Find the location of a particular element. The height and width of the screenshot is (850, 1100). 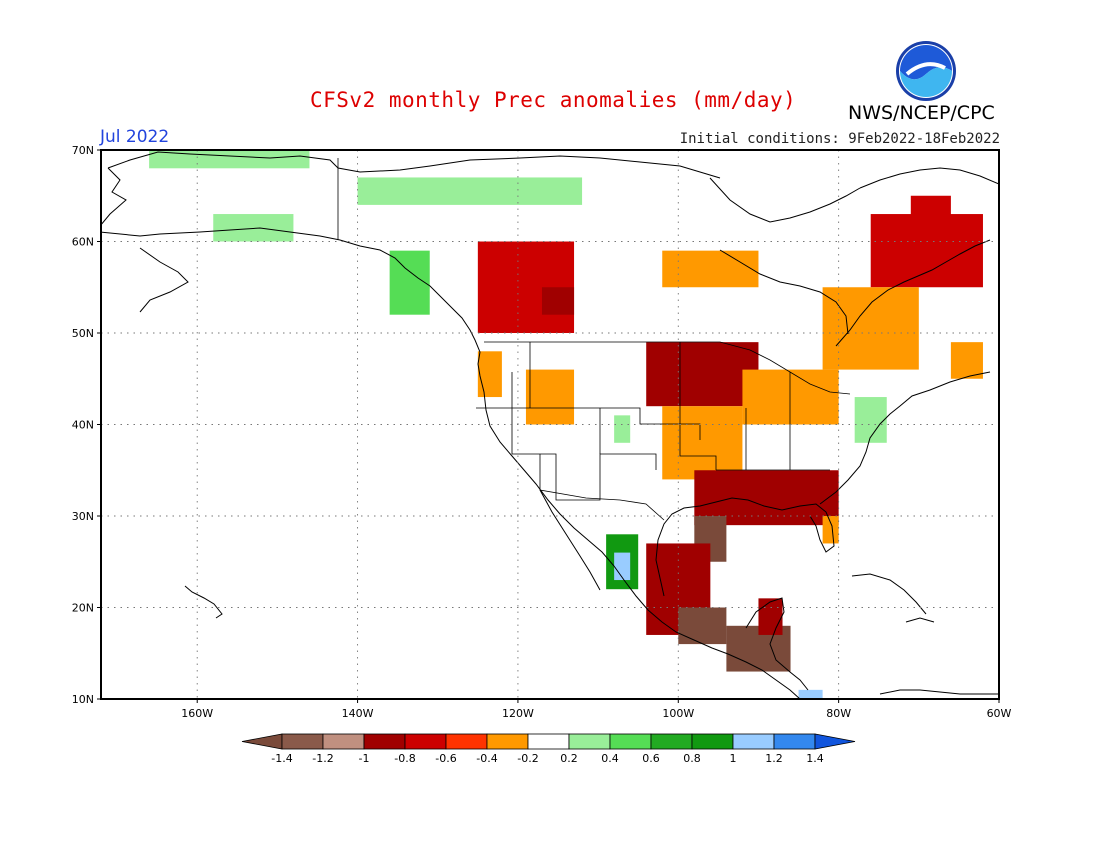

lon-tick-label: 160W is located at coordinates (197, 713).